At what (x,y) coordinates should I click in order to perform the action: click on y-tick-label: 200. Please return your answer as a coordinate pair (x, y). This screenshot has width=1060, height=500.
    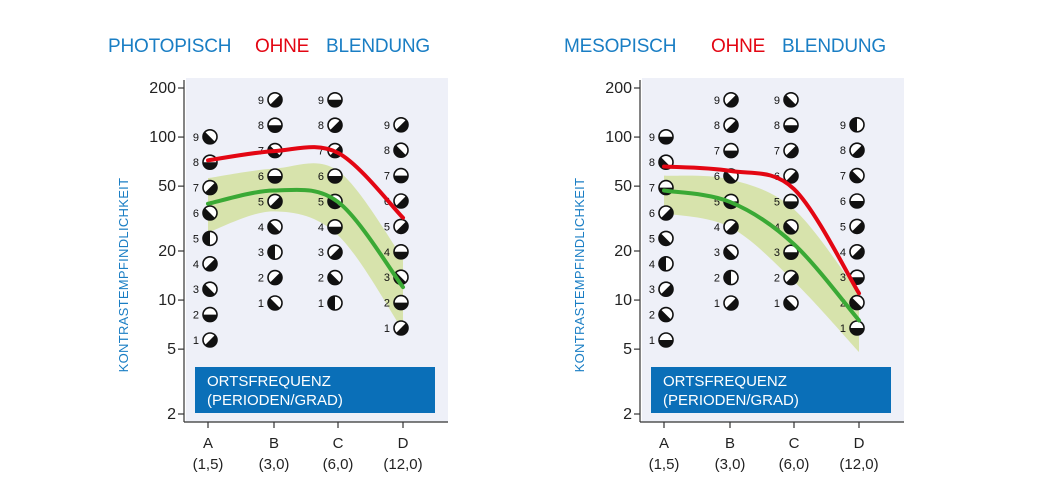
    Looking at the image, I should click on (618, 88).